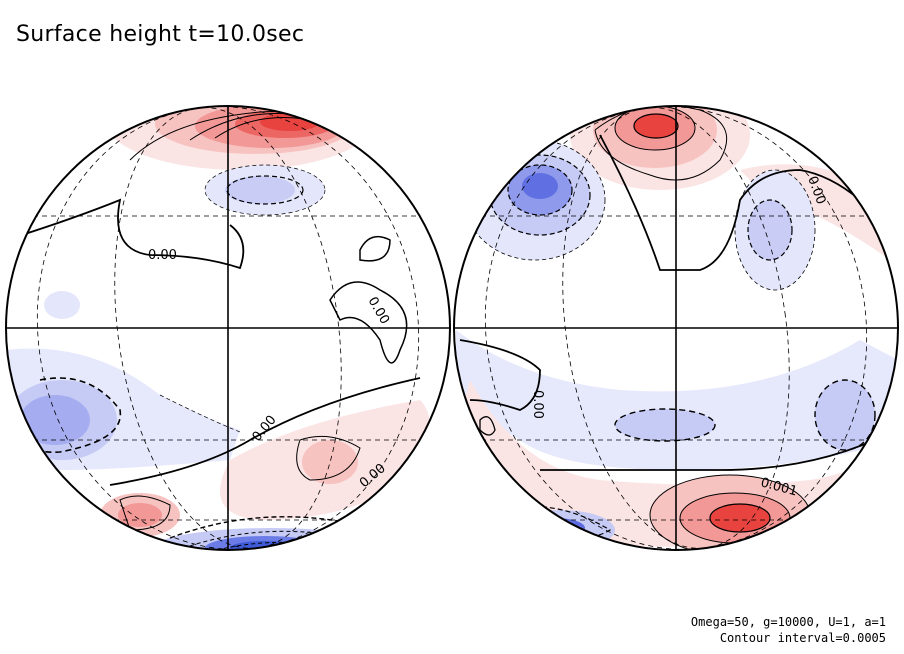 This screenshot has width=904, height=654. Describe the element at coordinates (802, 638) in the screenshot. I see `contour-interval: Contour interval=0.0005` at that location.